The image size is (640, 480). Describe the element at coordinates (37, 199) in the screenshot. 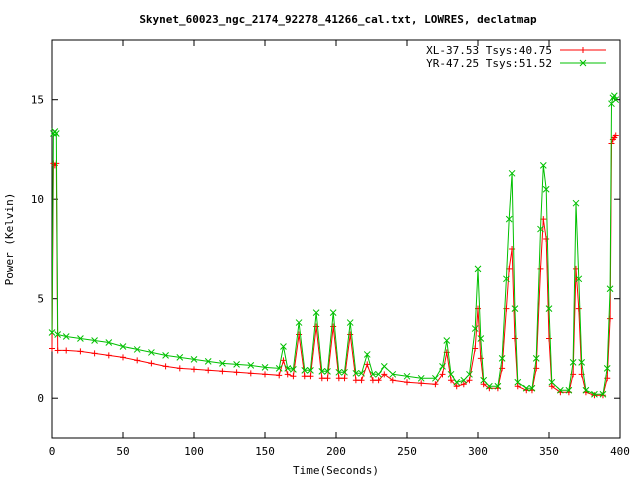

I see `y-tick-label: 10` at that location.